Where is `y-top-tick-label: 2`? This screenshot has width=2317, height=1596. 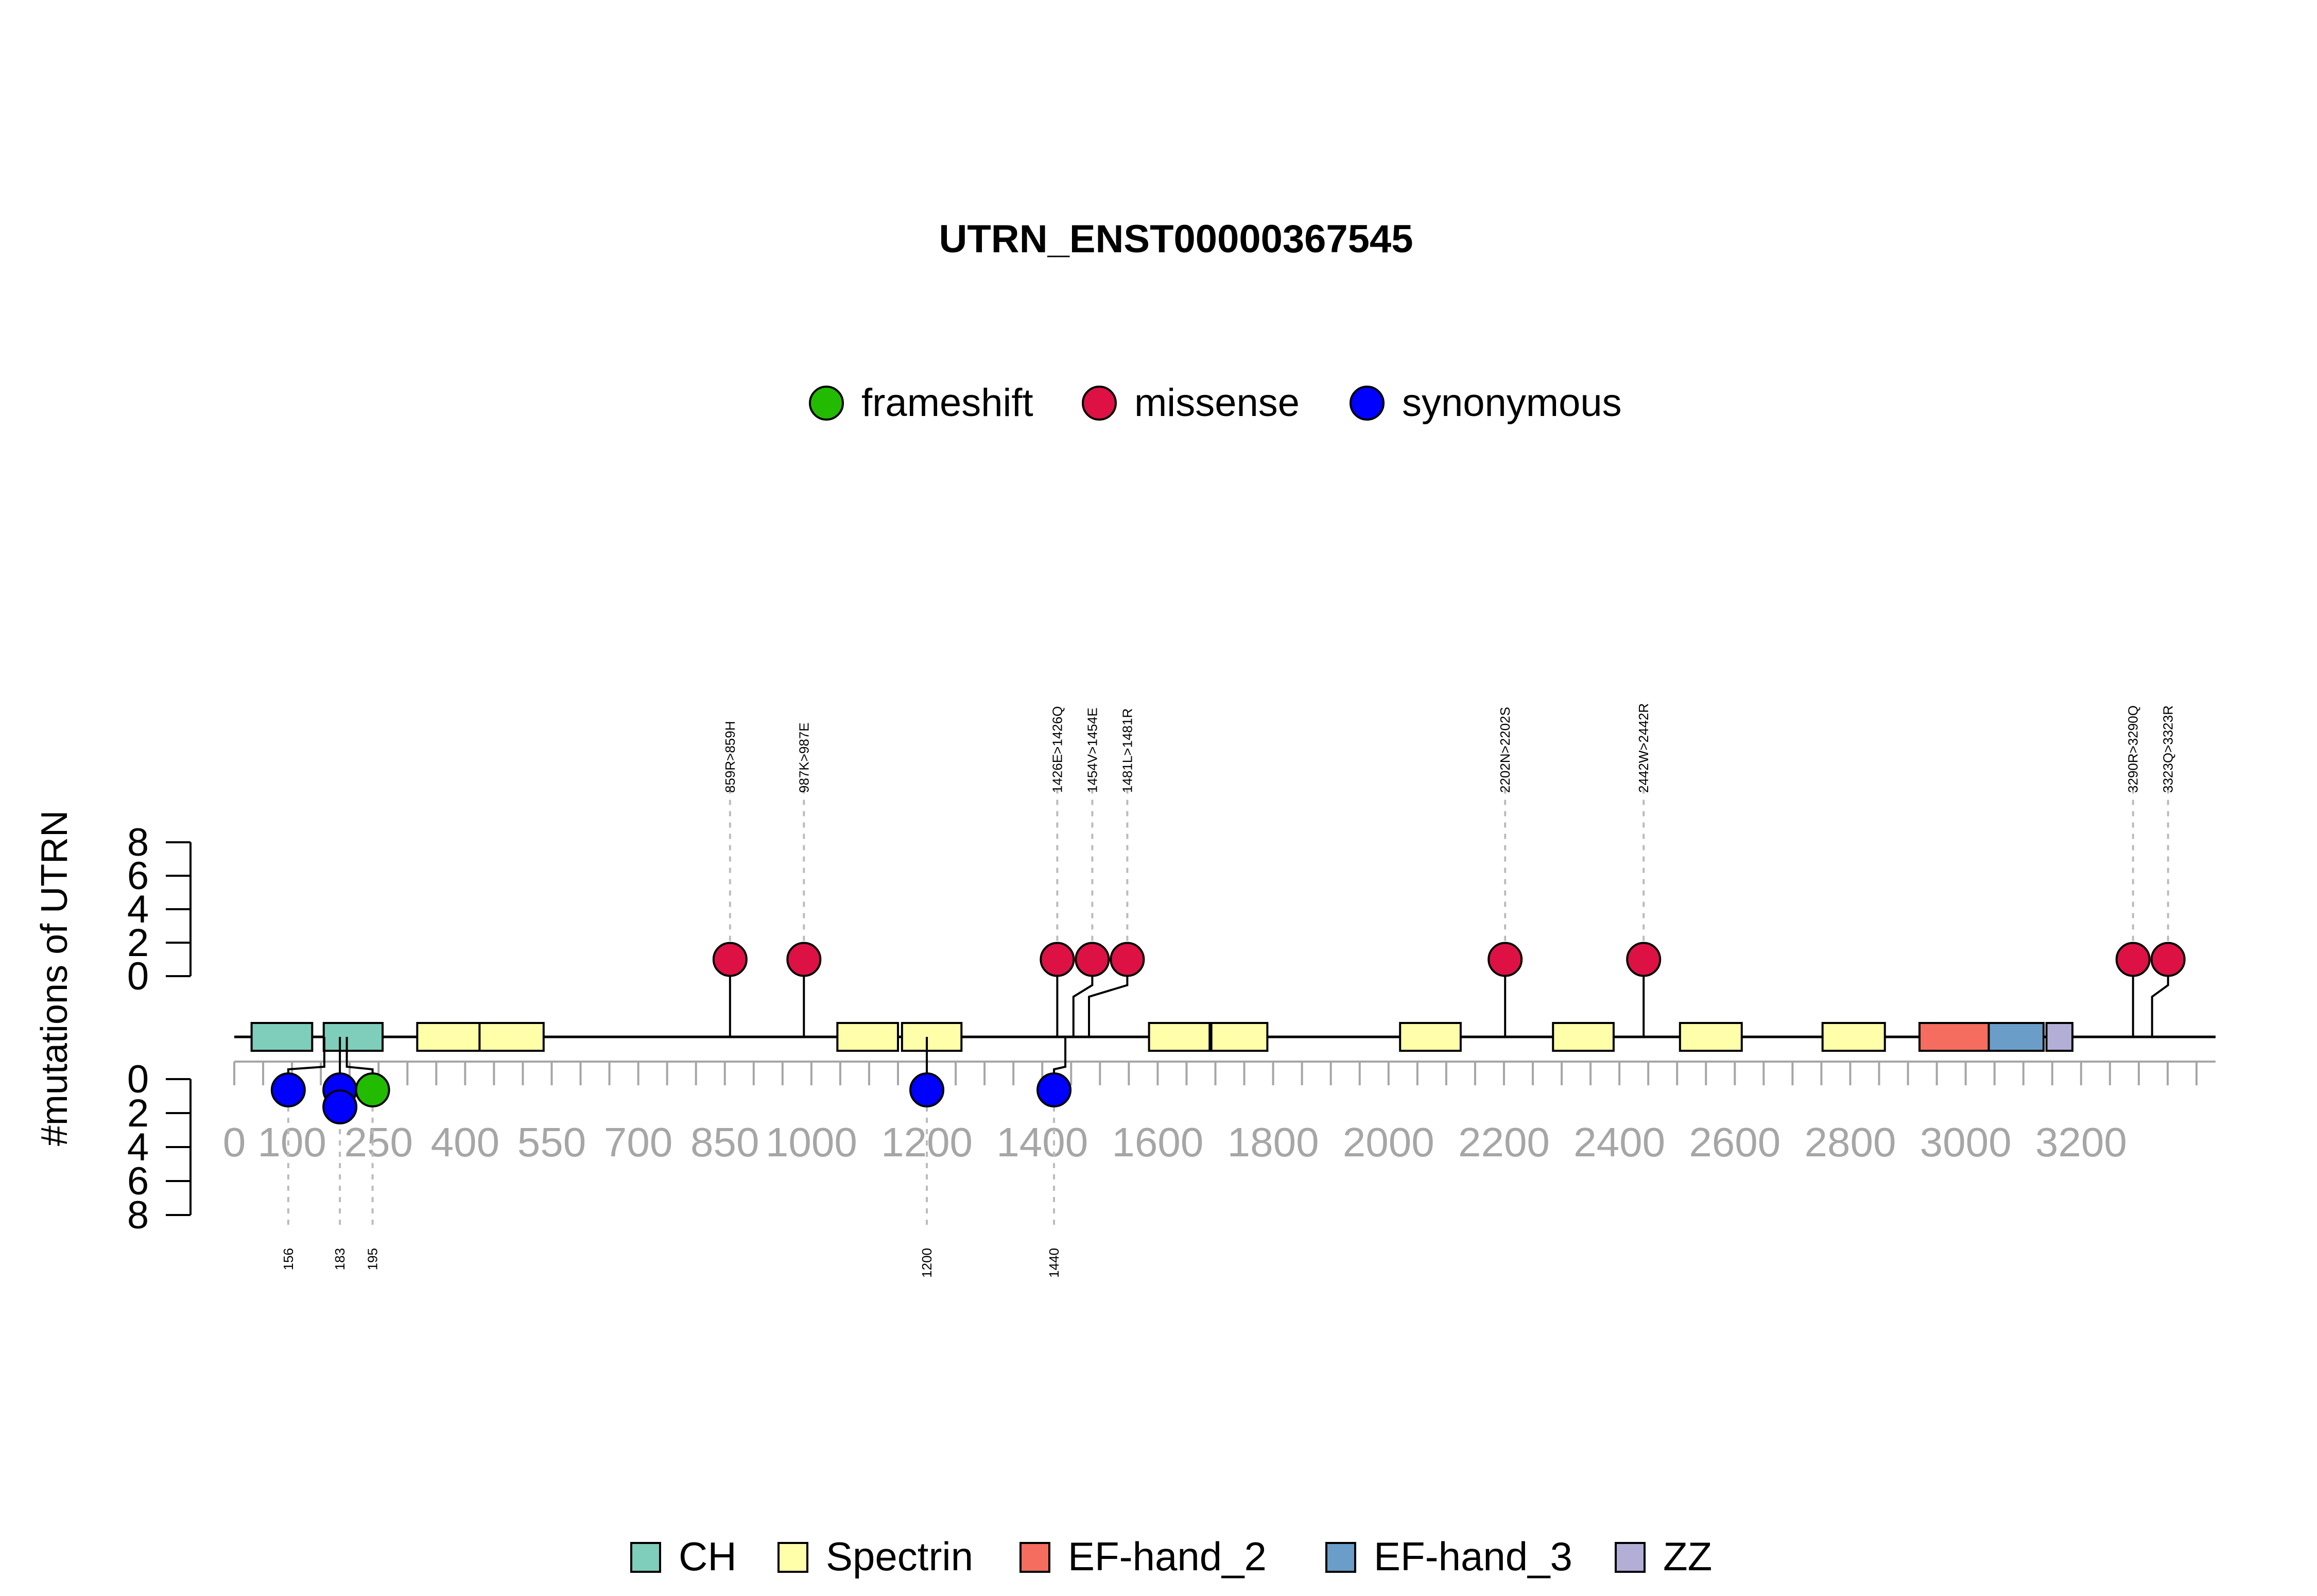 y-top-tick-label: 2 is located at coordinates (138, 943).